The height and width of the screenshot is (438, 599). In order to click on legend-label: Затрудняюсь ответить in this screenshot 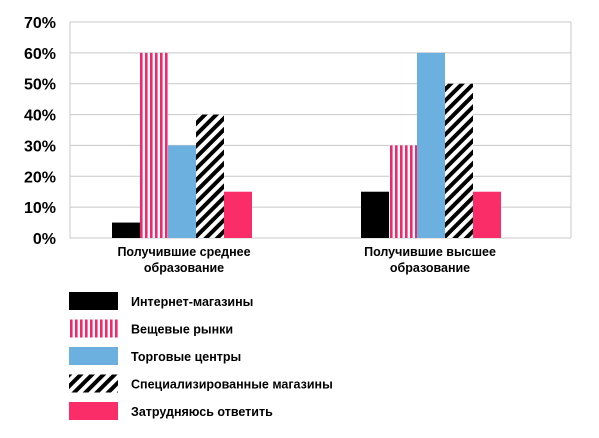, I will do `click(202, 412)`.